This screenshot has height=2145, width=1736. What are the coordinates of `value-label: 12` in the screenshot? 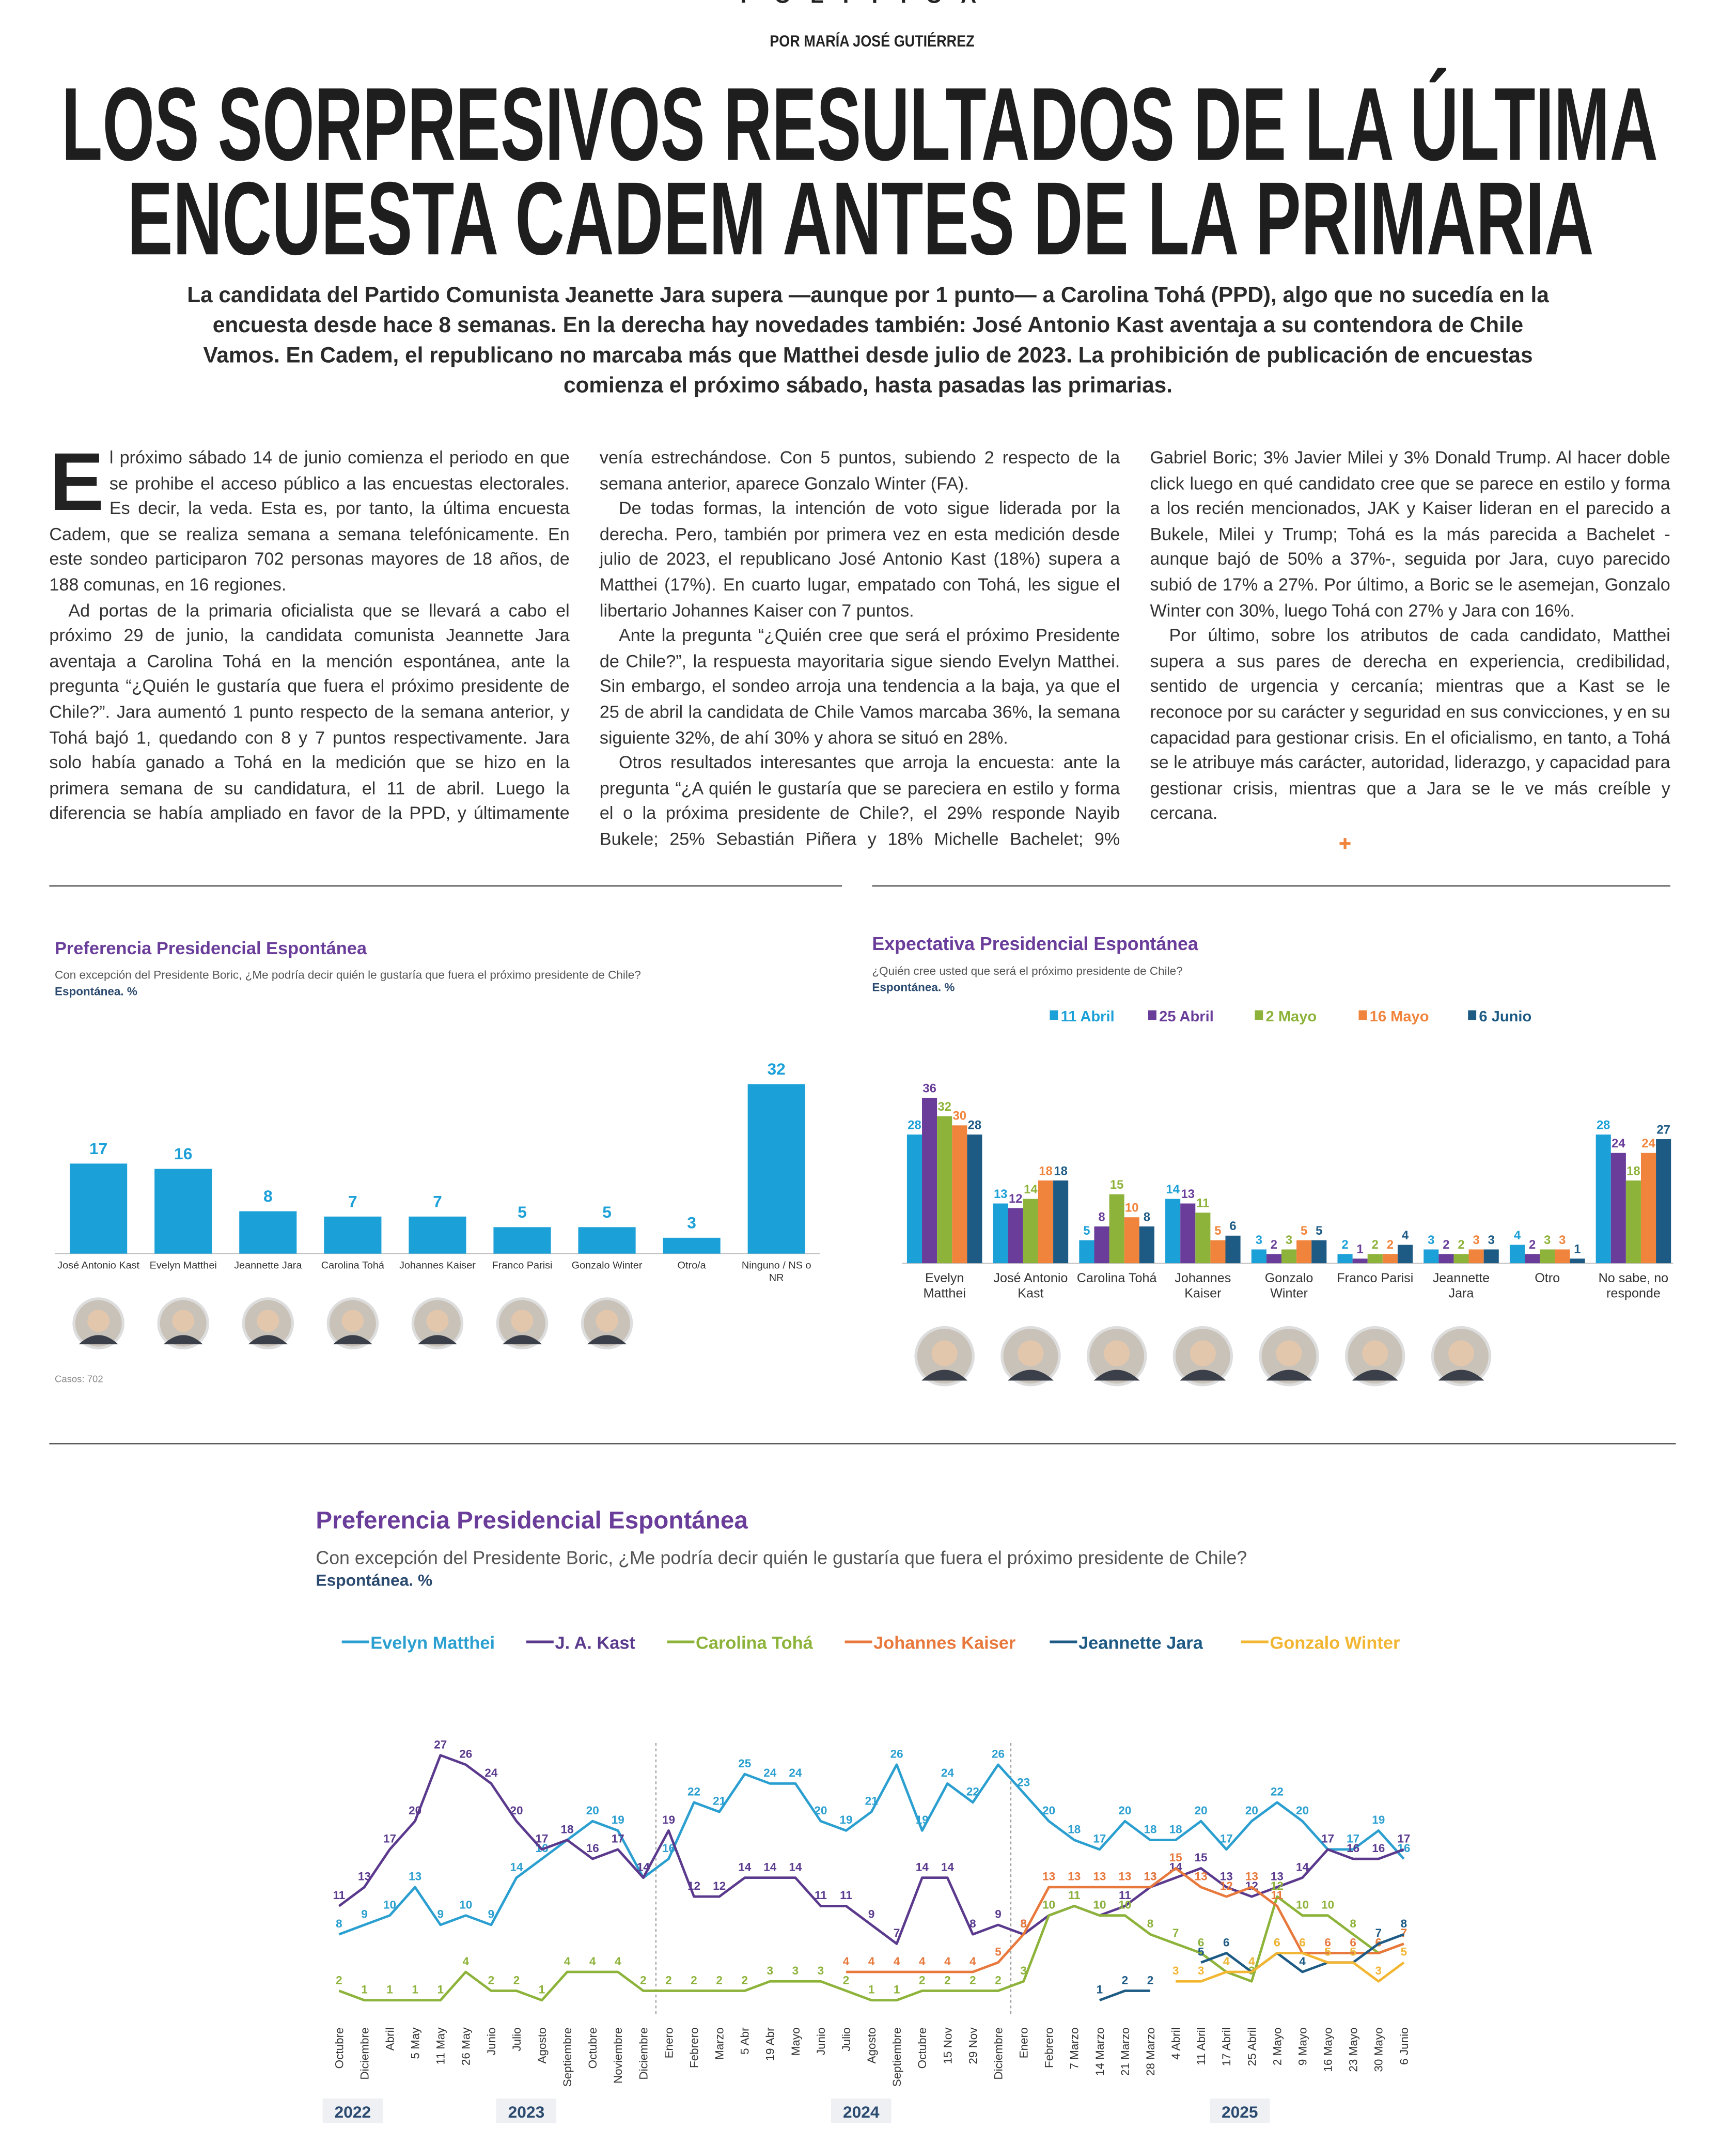 It's located at (693, 1885).